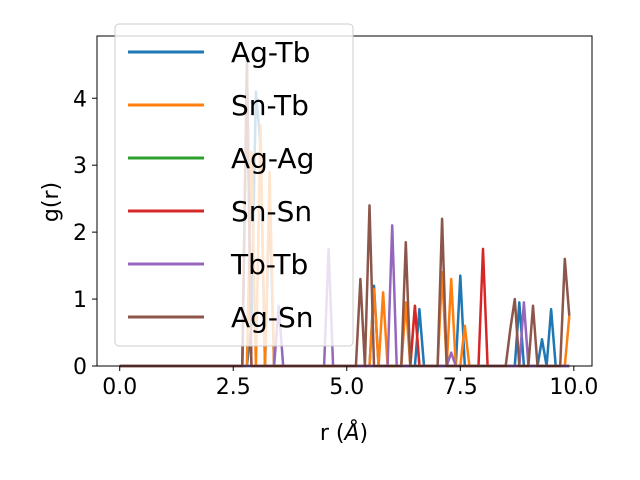 The height and width of the screenshot is (480, 640). I want to click on y-tick-label: 2, so click(80, 233).